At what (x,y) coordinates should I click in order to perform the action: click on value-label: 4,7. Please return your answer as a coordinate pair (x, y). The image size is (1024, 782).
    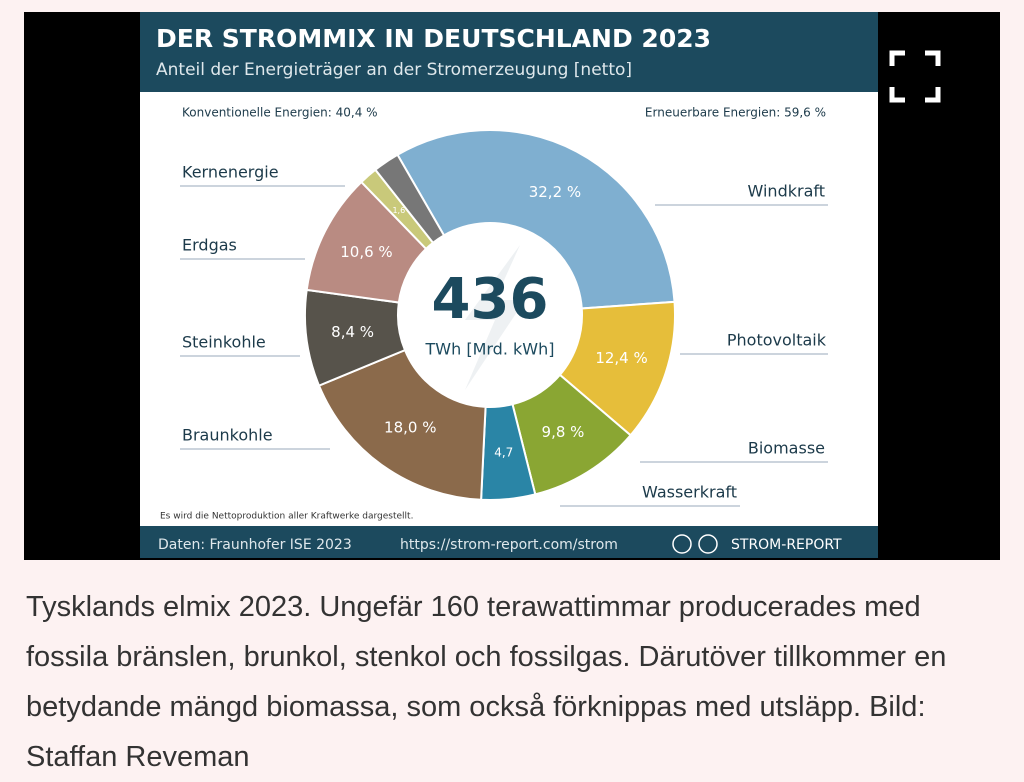
    Looking at the image, I should click on (503, 452).